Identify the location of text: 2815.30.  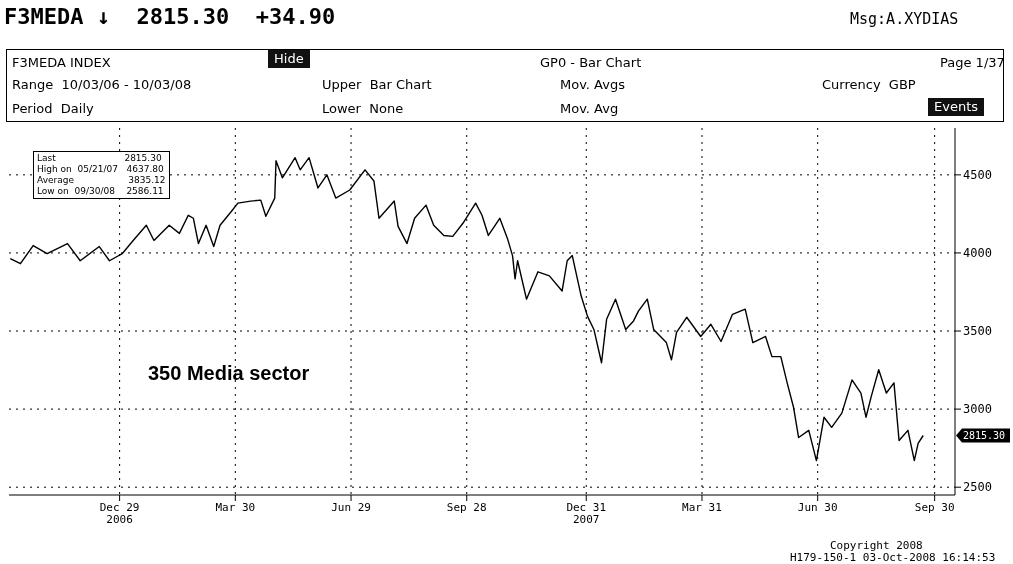
(984, 436).